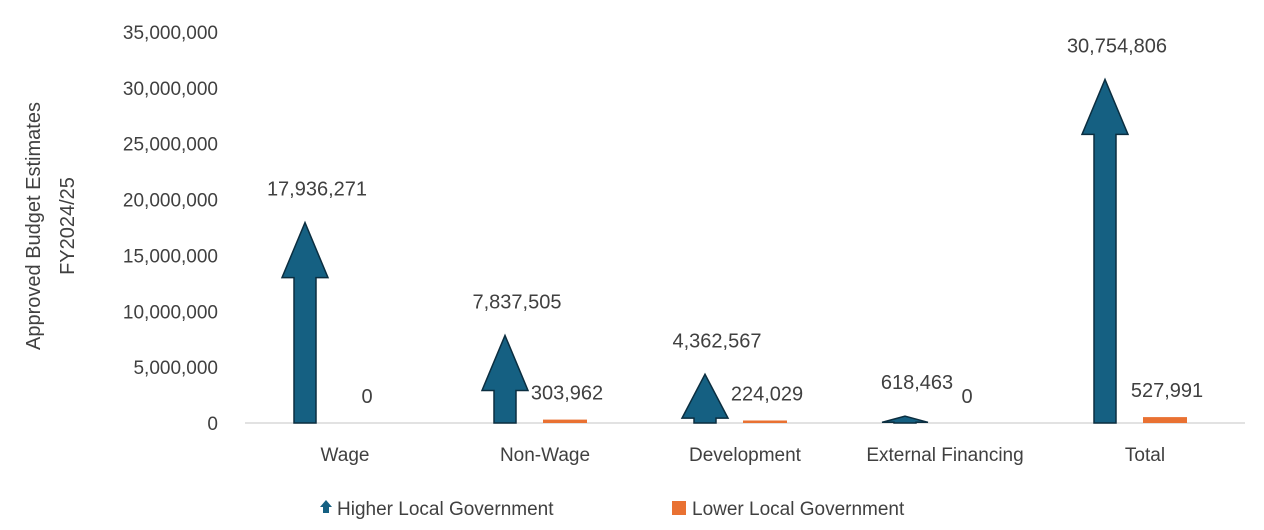  I want to click on higher-lg-data-label: 618,463, so click(917, 383).